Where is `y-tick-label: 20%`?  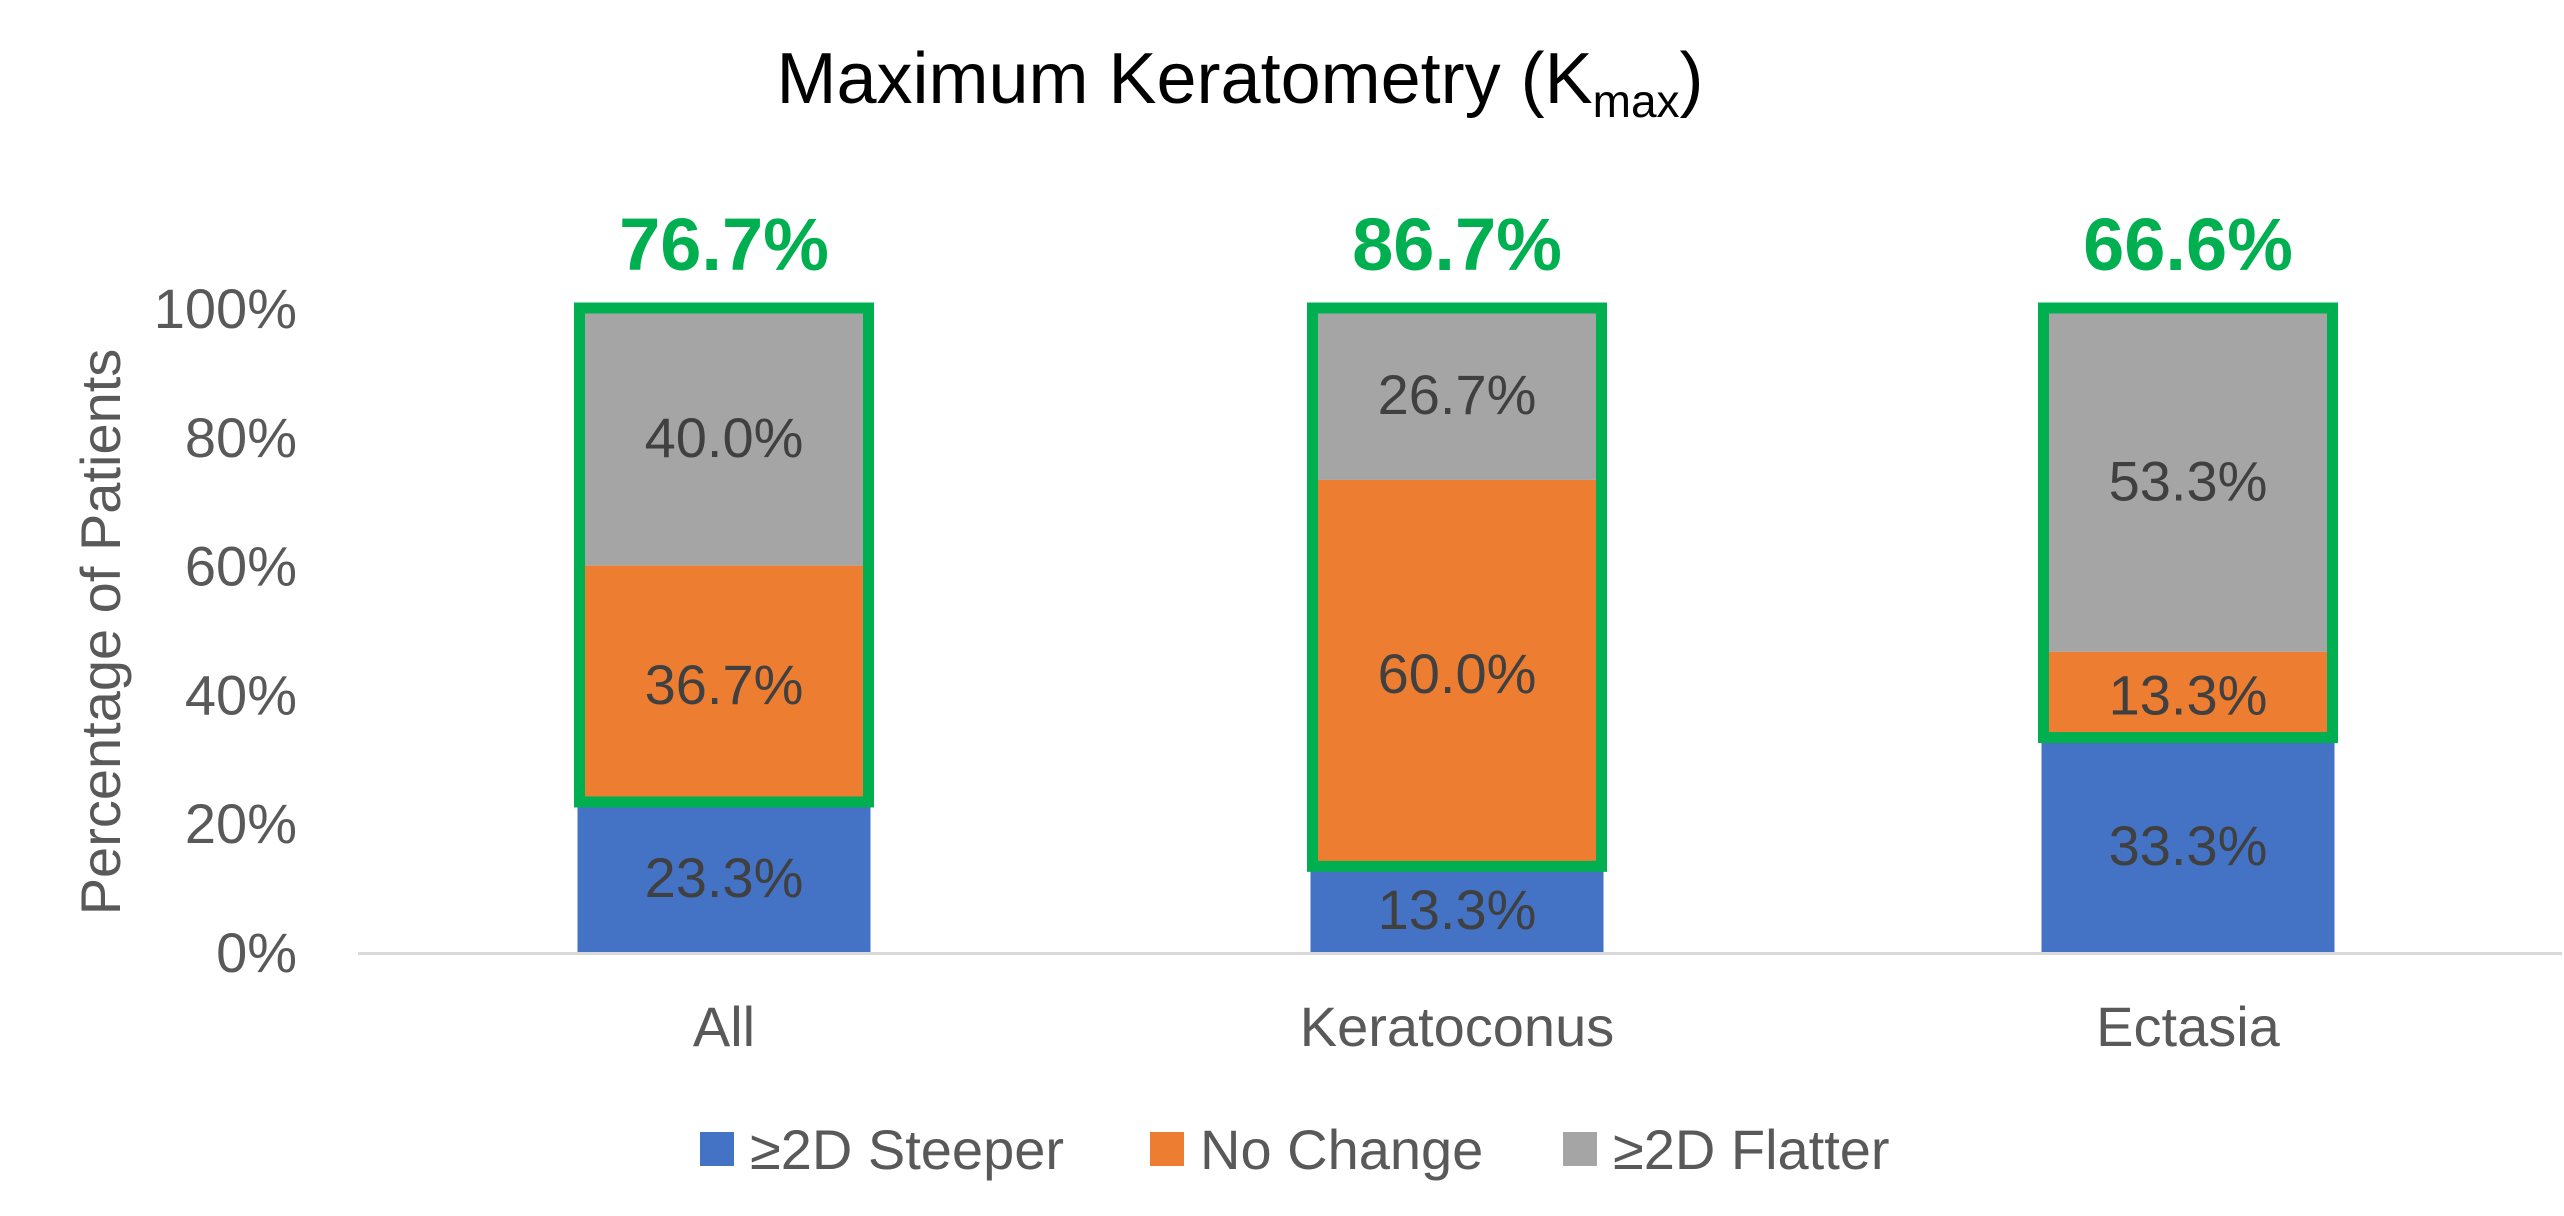 y-tick-label: 20% is located at coordinates (241, 823).